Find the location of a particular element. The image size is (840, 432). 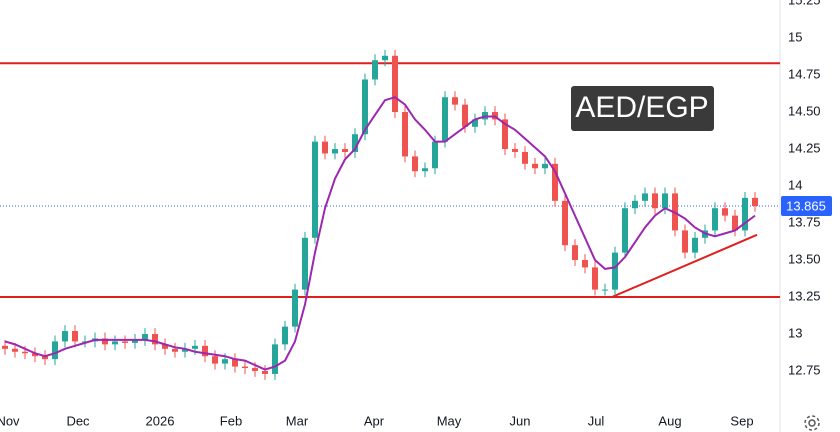

x-tick-label: 2026 is located at coordinates (160, 420).